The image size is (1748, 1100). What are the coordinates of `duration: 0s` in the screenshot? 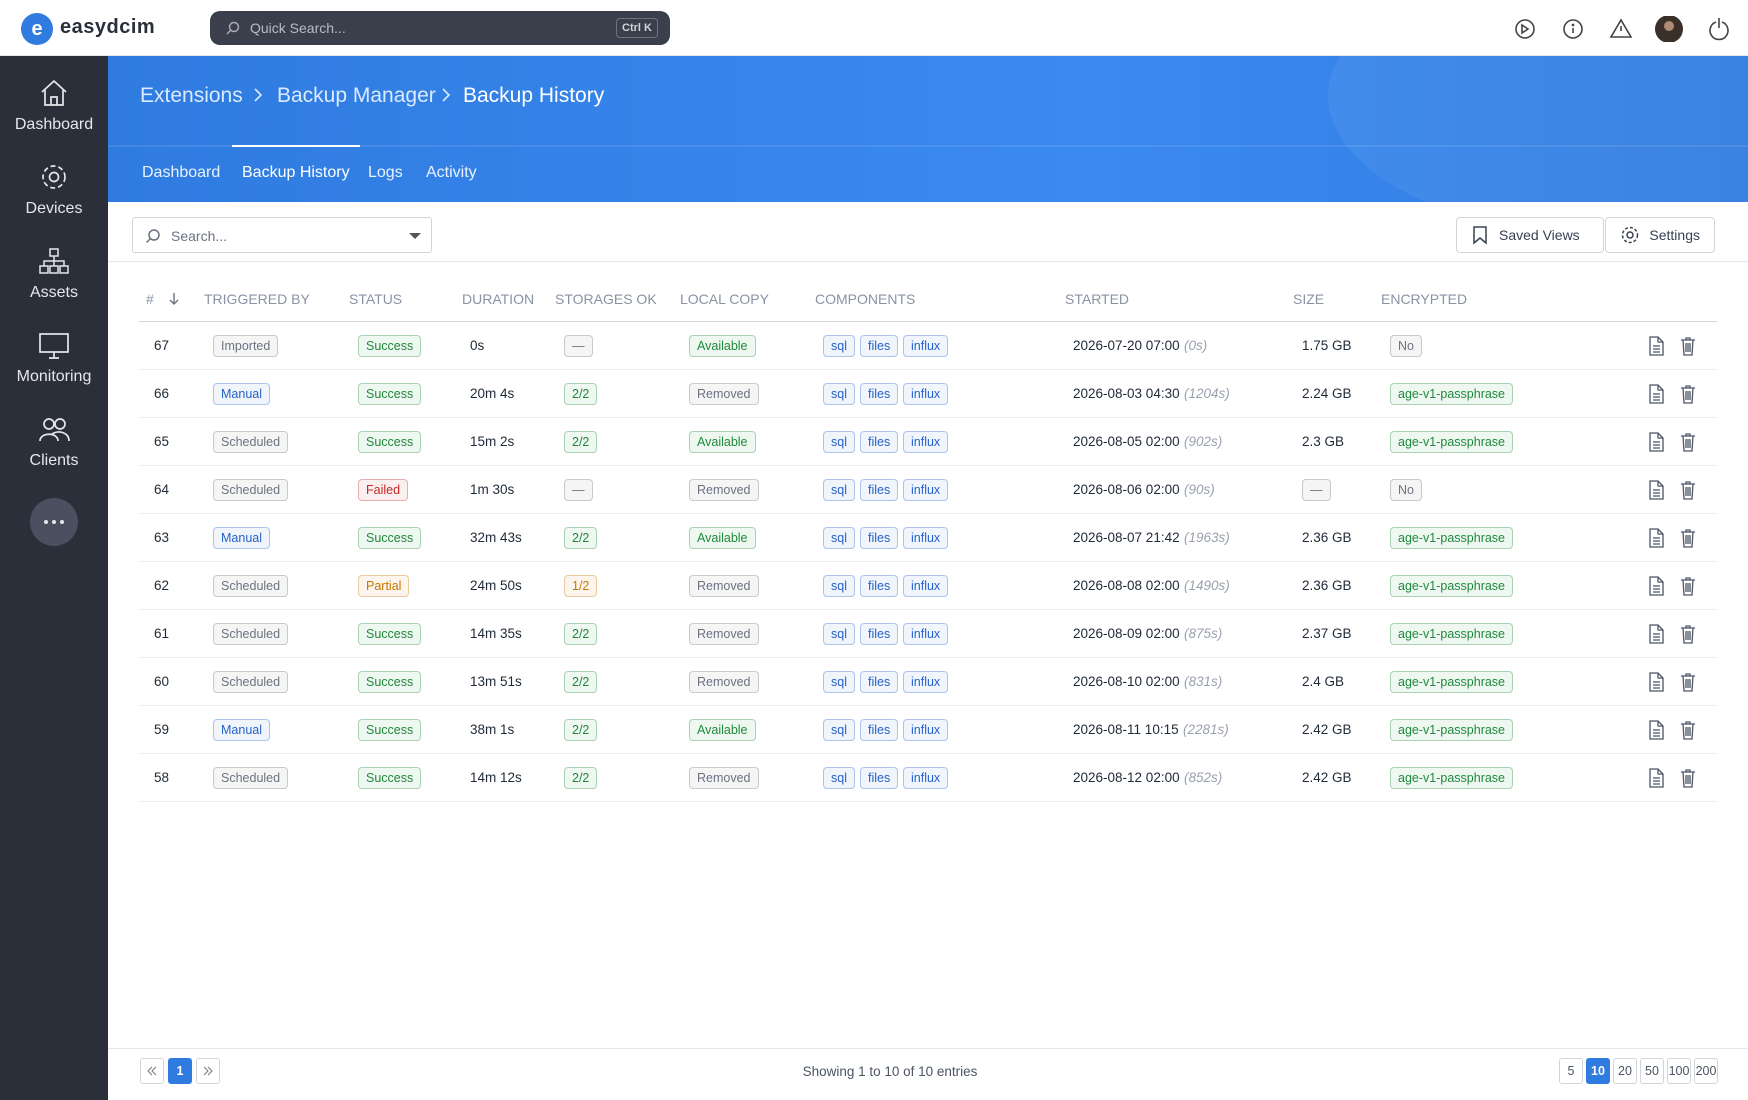 It's located at (477, 345).